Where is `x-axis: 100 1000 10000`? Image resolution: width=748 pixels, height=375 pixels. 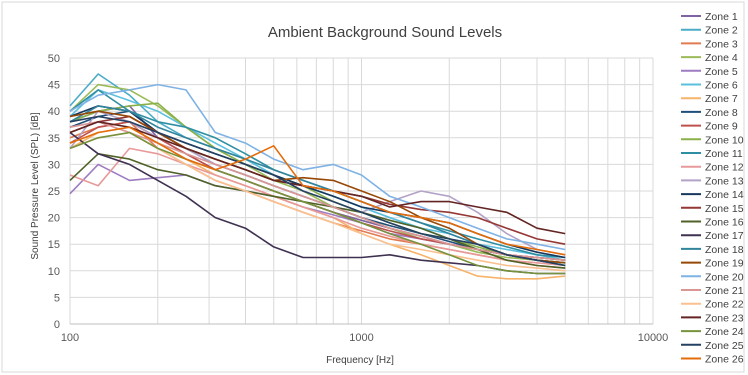 x-axis: 100 1000 10000 is located at coordinates (364, 338).